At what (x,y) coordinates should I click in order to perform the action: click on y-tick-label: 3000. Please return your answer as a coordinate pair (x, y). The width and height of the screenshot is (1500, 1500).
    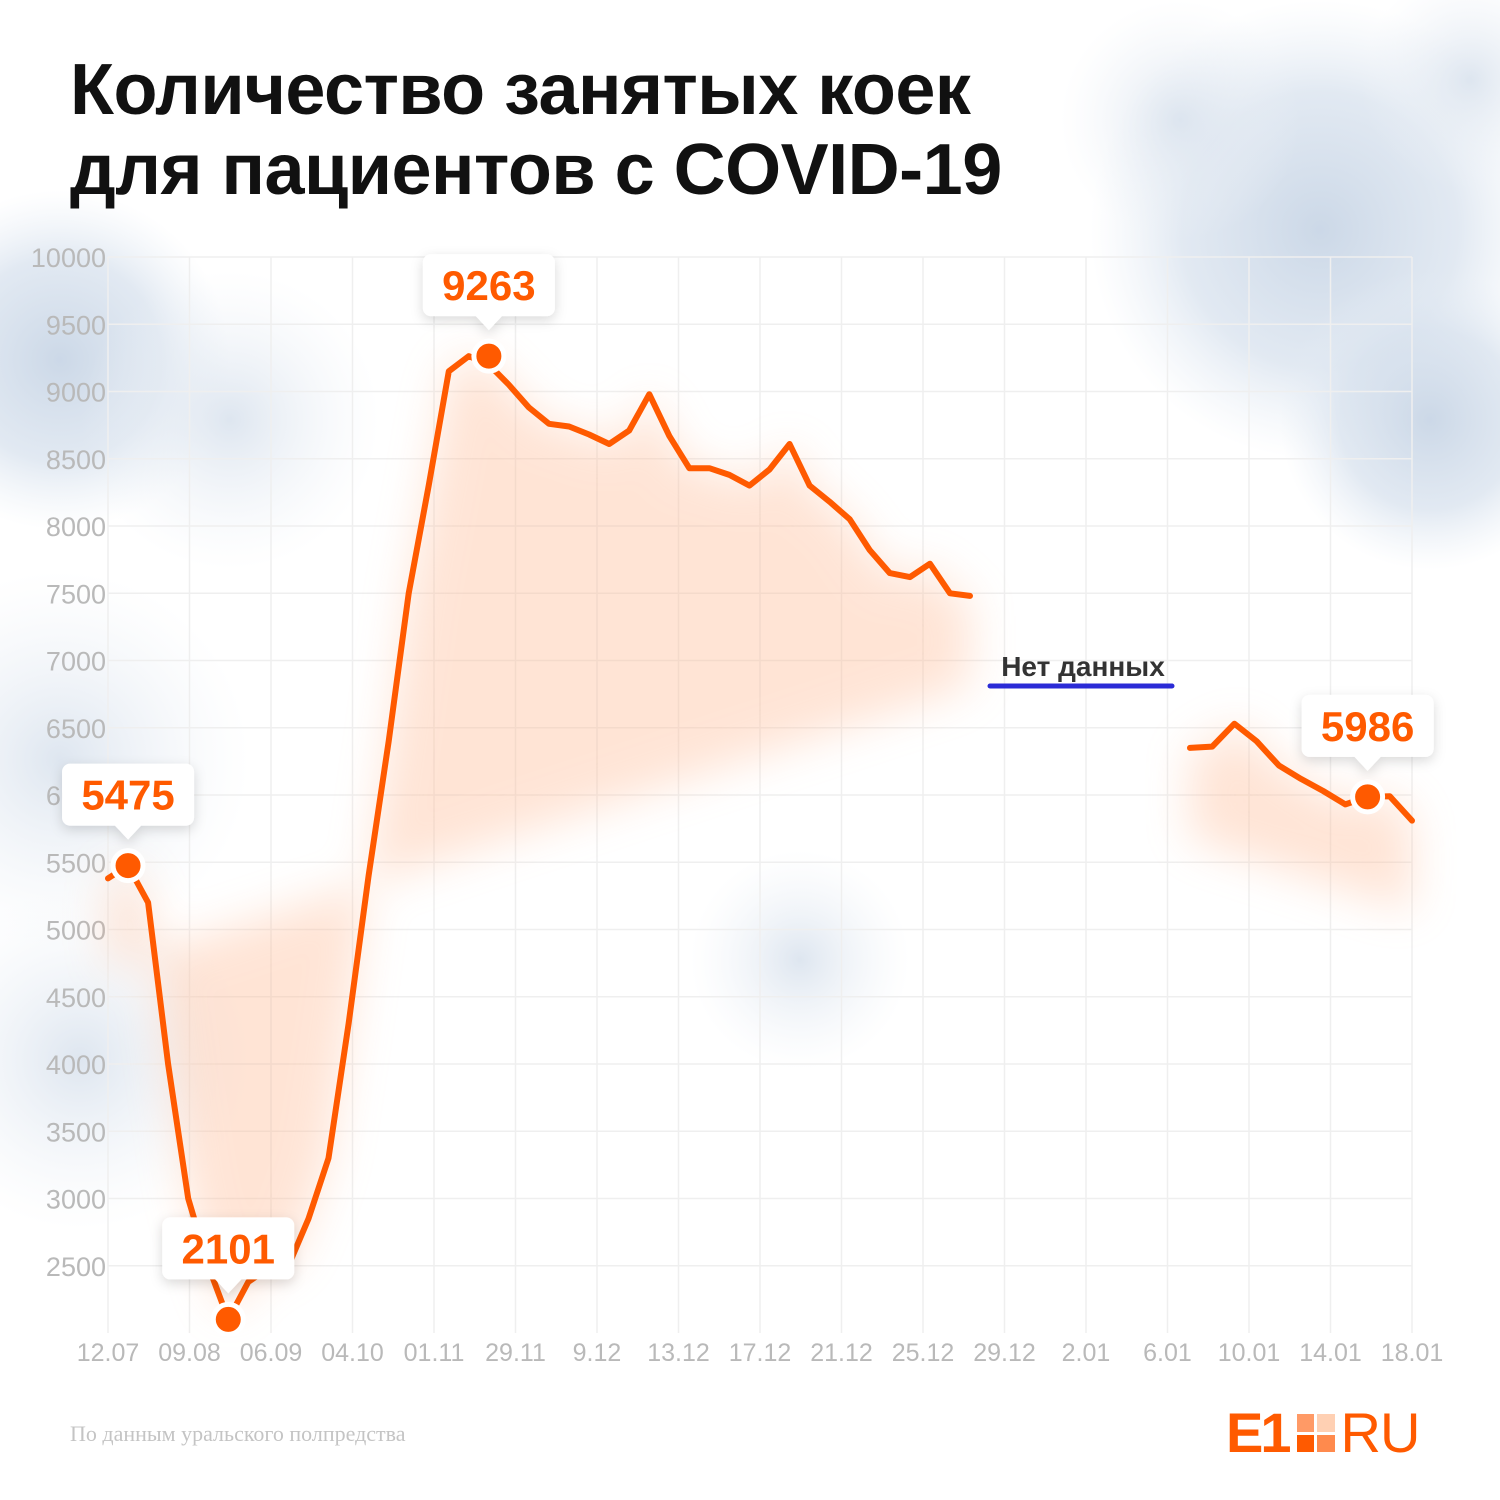
    Looking at the image, I should click on (76, 1200).